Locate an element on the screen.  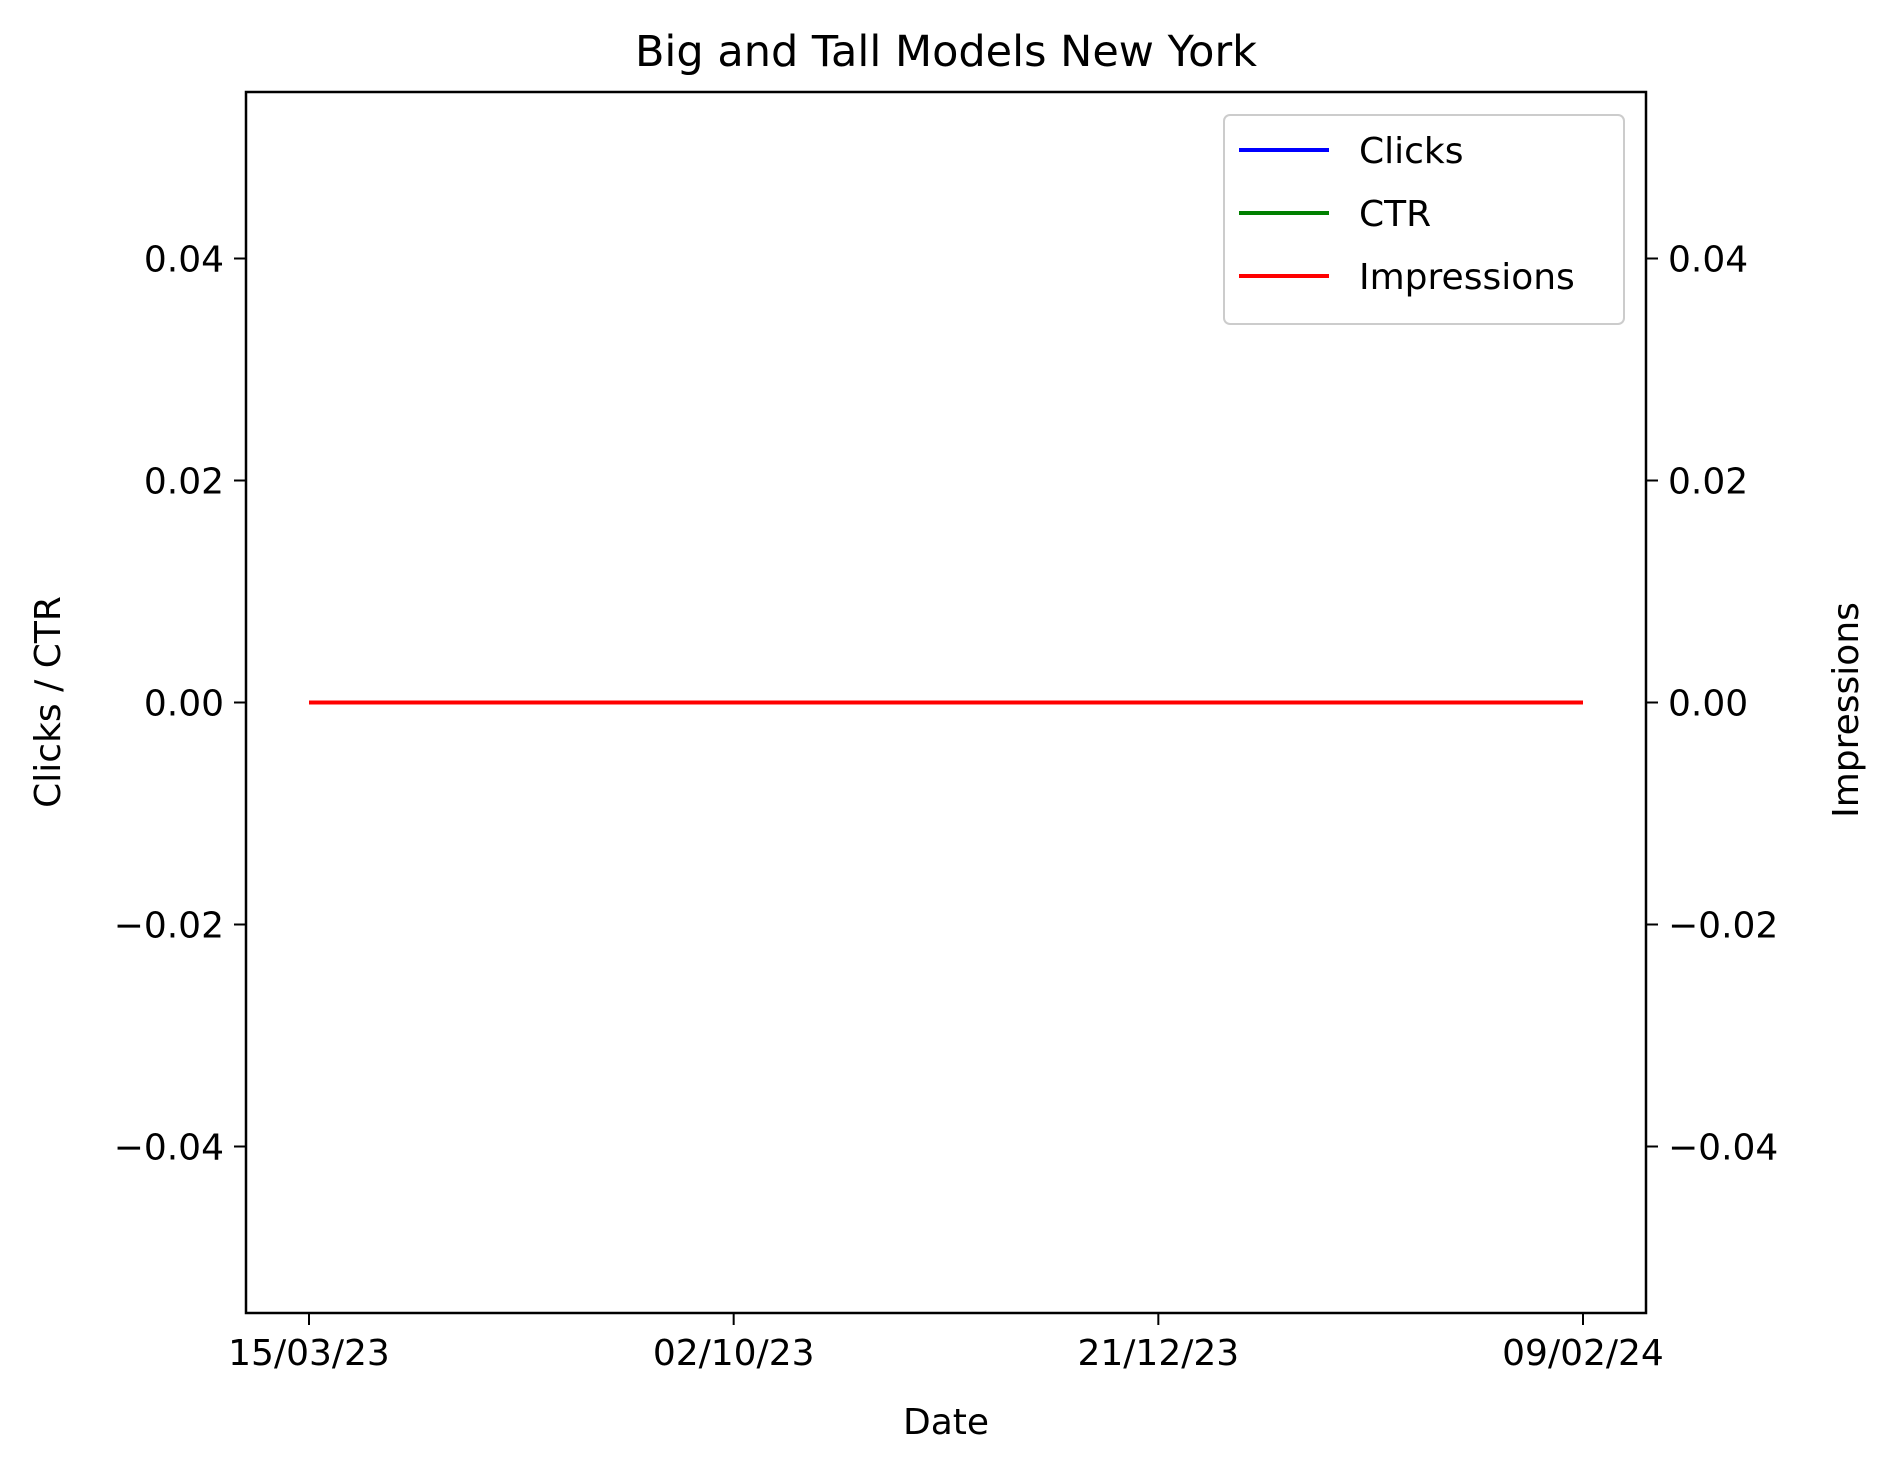
y-tick-label-right: 0.00 is located at coordinates (1708, 704).